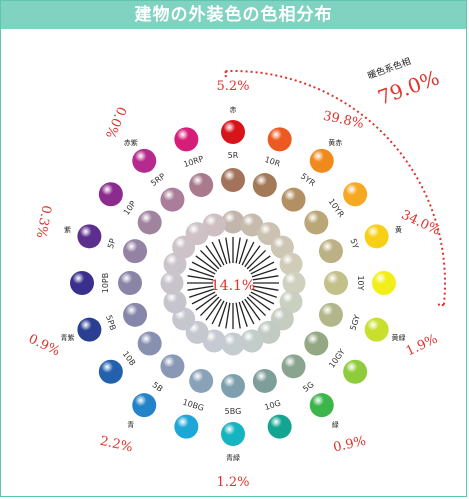  I want to click on color-name-label: 青, so click(130, 424).